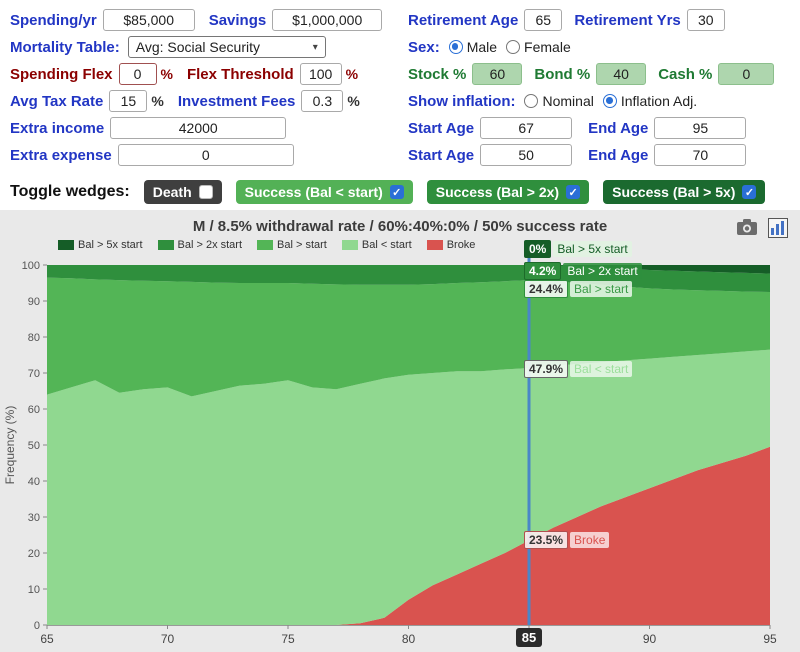 The height and width of the screenshot is (652, 800). Describe the element at coordinates (437, 74) in the screenshot. I see `stock-label: Stock %` at that location.